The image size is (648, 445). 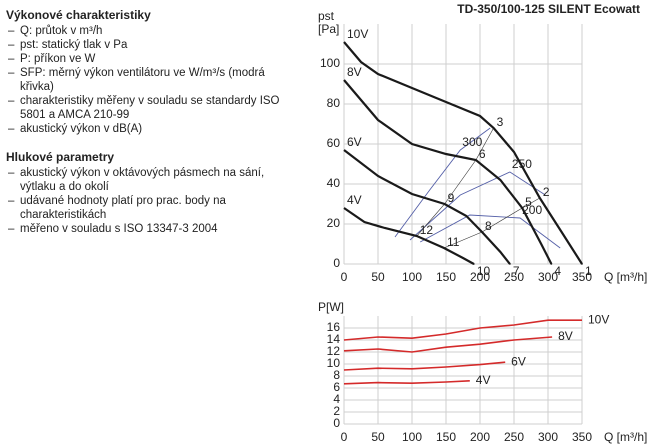 I want to click on point-label: 3, so click(x=500, y=122).